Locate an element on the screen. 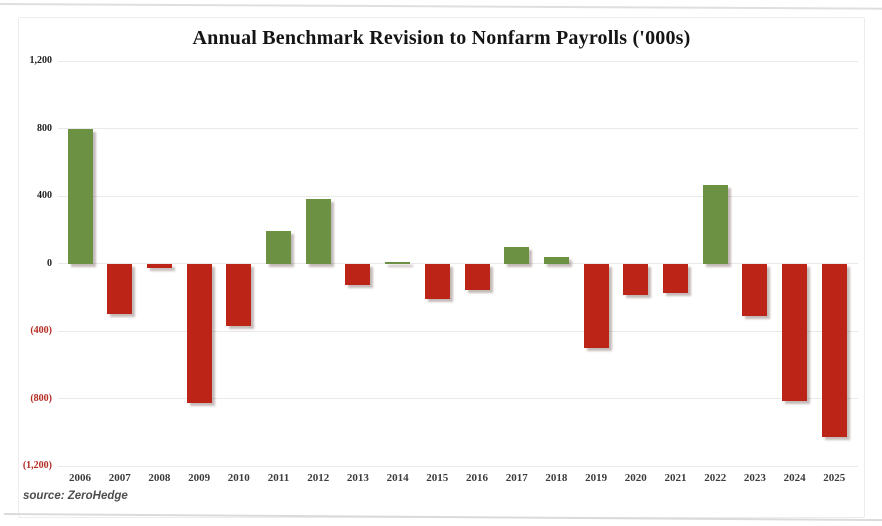 This screenshot has height=526, width=882. bar-2023 is located at coordinates (755, 289).